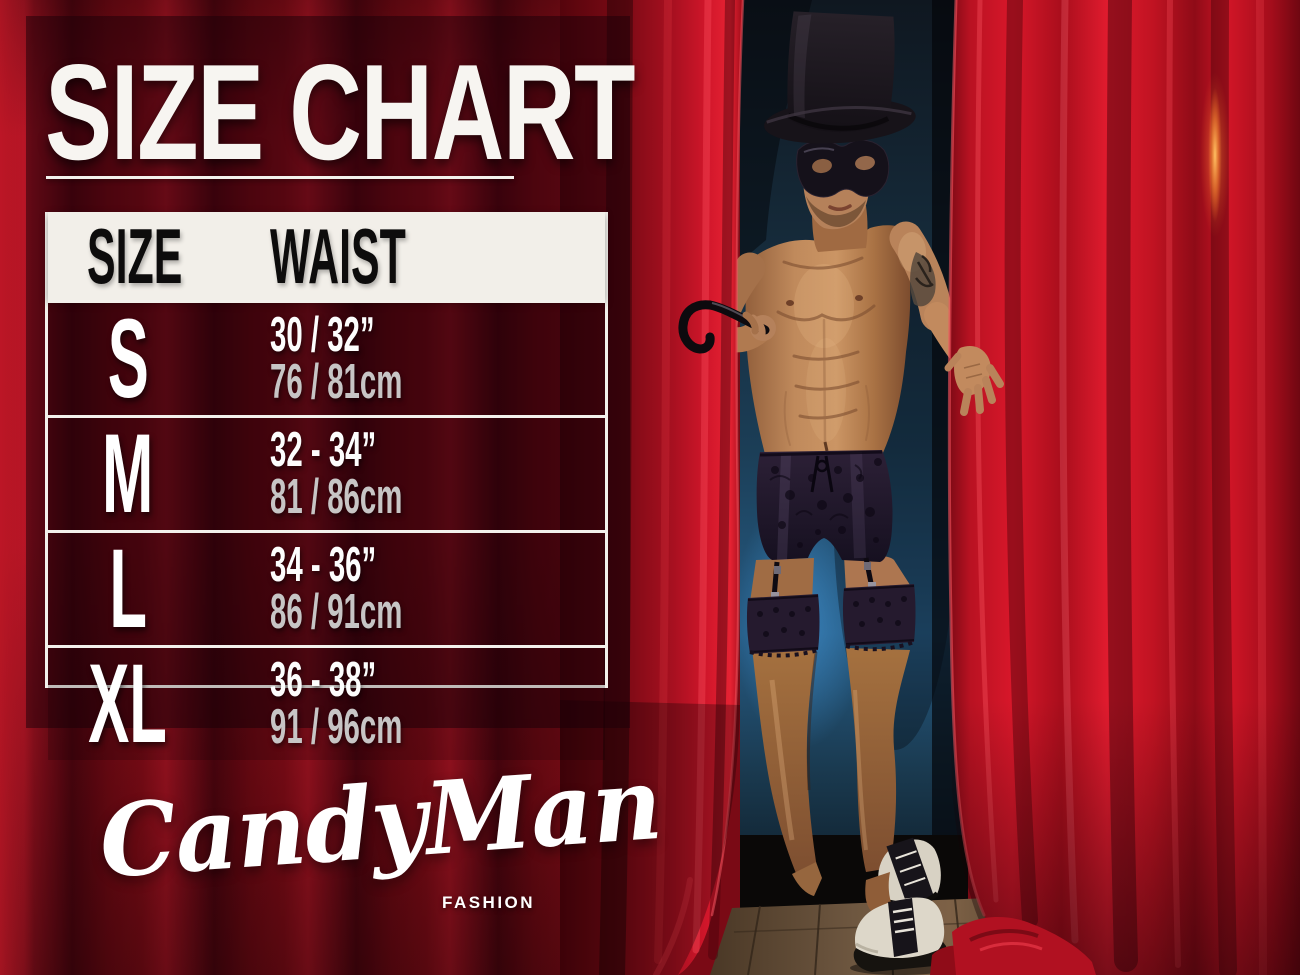 This screenshot has width=1300, height=975. What do you see at coordinates (336, 703) in the screenshot?
I see `waist-values: 36 - 38” 91 / 96cm` at bounding box center [336, 703].